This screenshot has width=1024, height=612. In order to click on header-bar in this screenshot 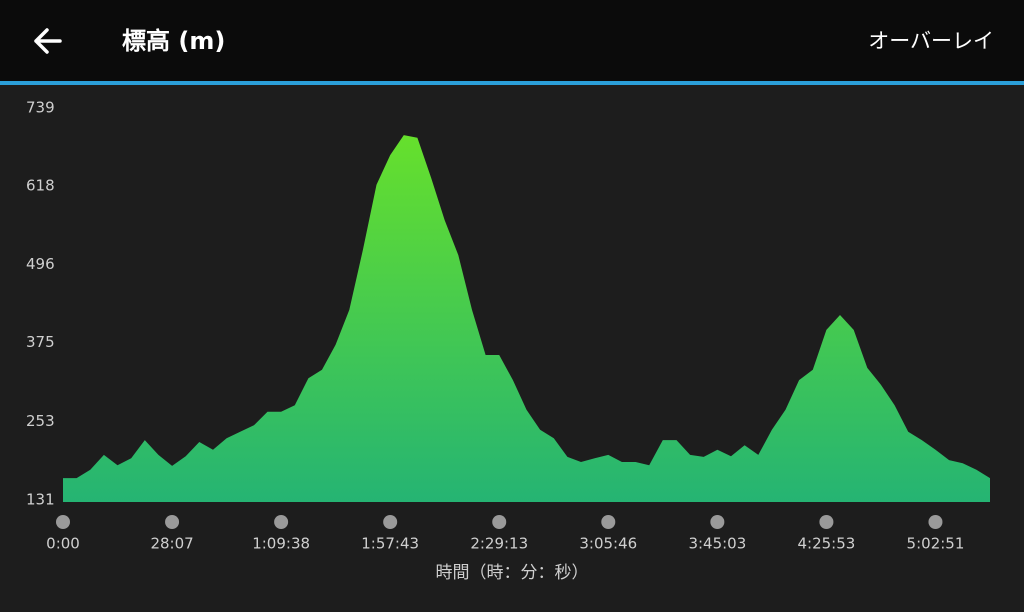, I will do `click(512, 41)`.